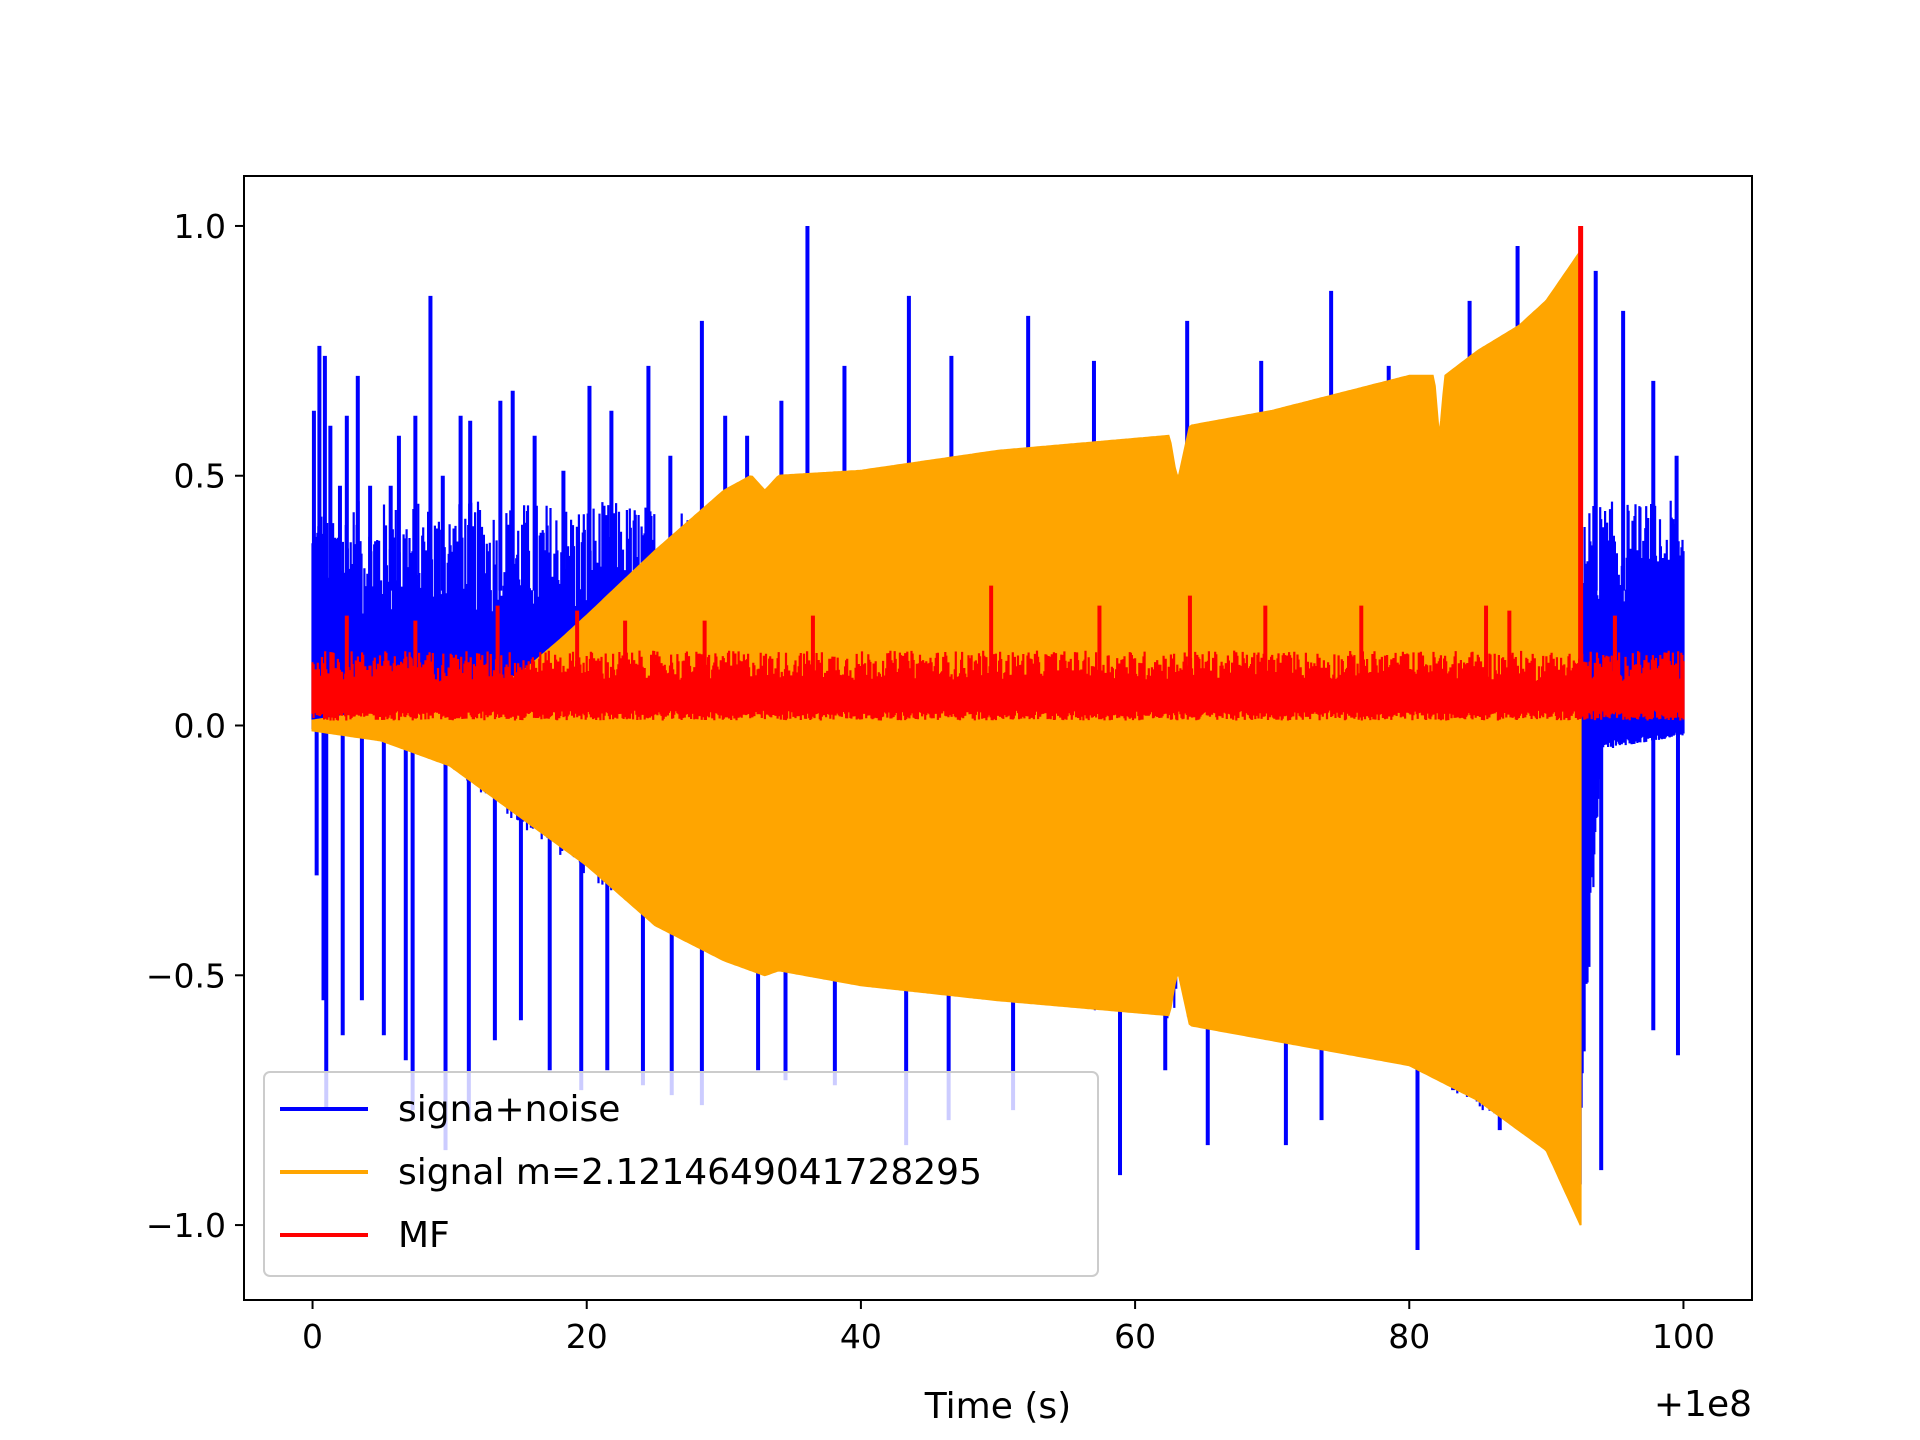 The image size is (1920, 1440). What do you see at coordinates (861, 1336) in the screenshot?
I see `x-tick-label: 40` at bounding box center [861, 1336].